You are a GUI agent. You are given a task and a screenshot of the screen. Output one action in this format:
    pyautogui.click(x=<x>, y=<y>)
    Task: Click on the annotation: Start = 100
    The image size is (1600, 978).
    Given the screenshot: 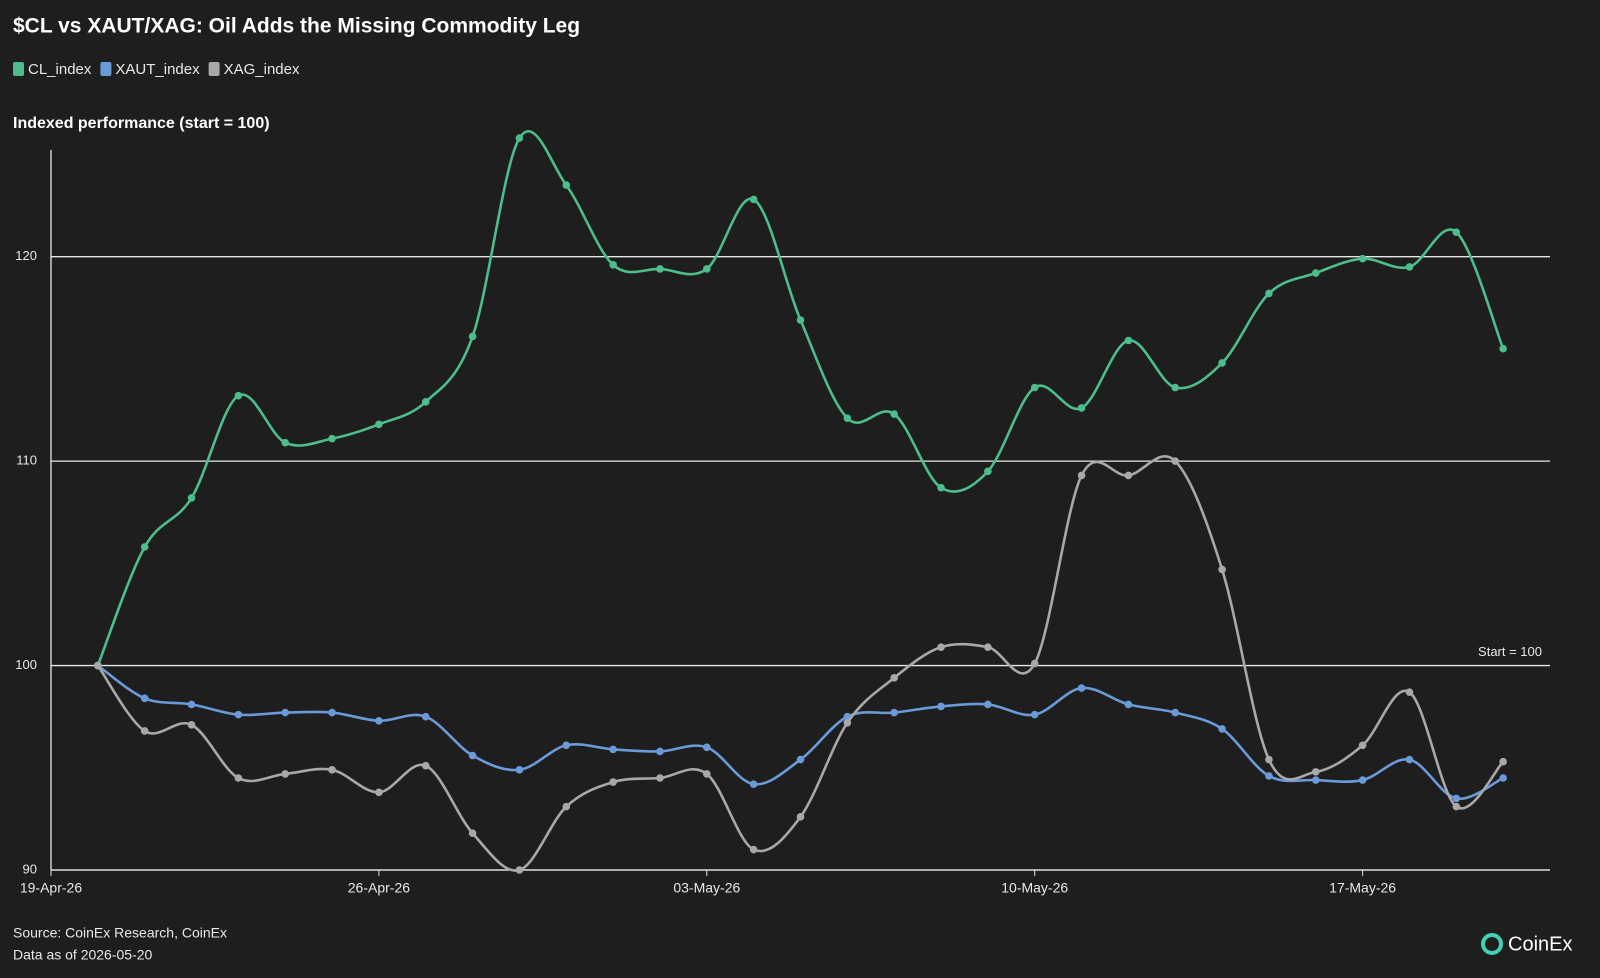 What is the action you would take?
    pyautogui.click(x=1510, y=651)
    